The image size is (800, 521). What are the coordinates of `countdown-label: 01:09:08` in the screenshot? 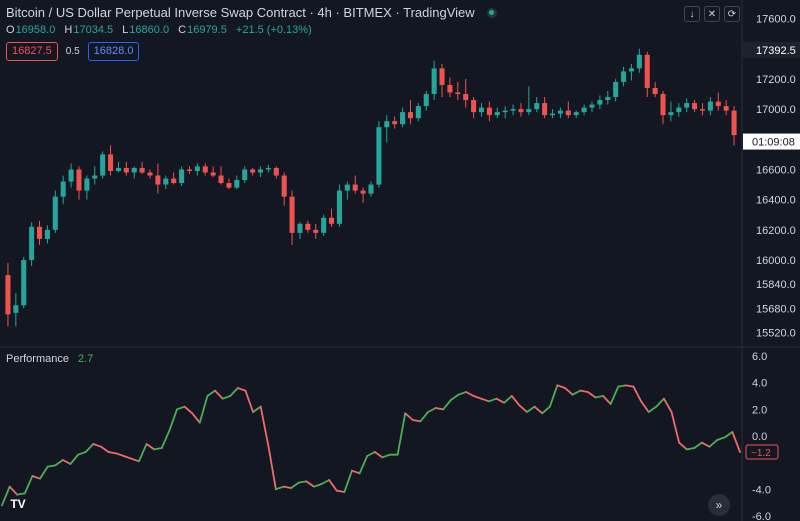 It's located at (773, 143).